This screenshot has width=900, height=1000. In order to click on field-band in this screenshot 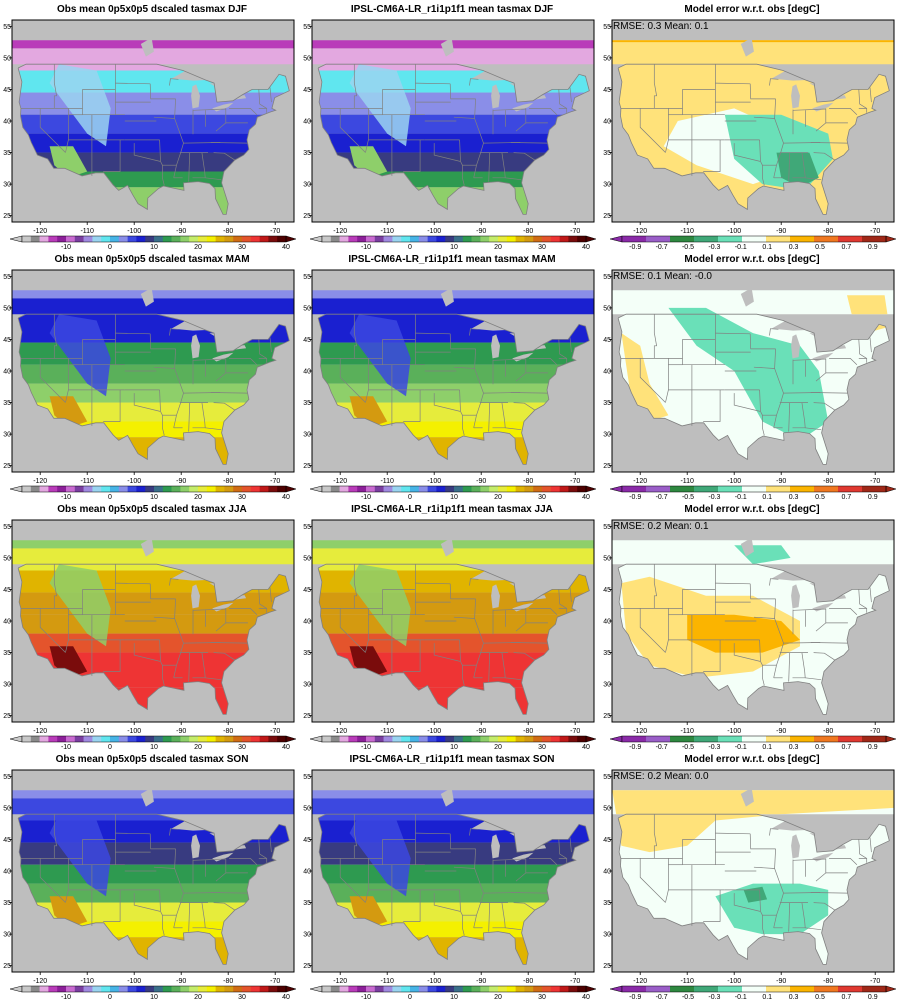, I will do `click(153, 794)`.